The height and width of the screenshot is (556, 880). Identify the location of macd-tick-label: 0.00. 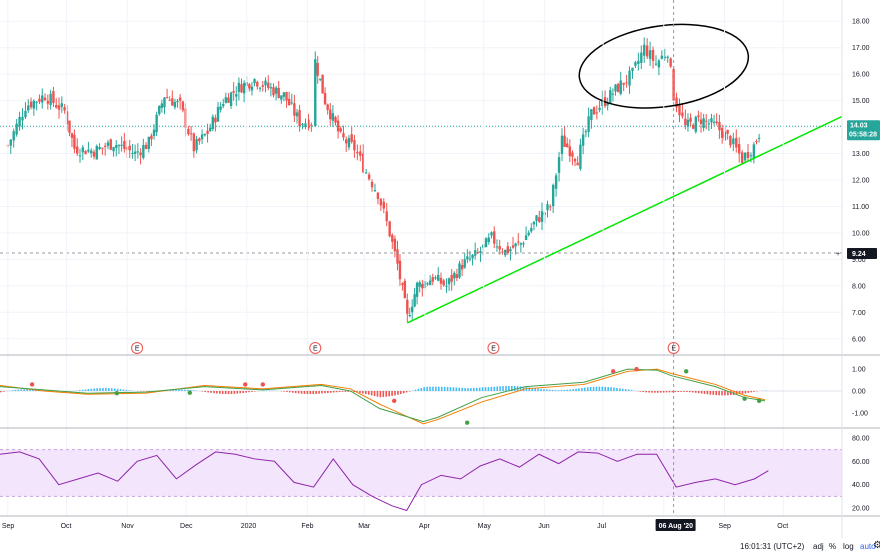
(859, 392).